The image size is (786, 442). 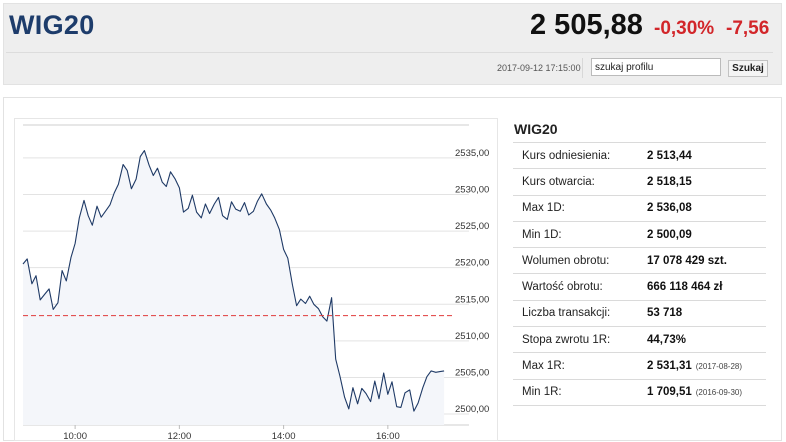 I want to click on y-tick-label: 2530,00, so click(x=472, y=190).